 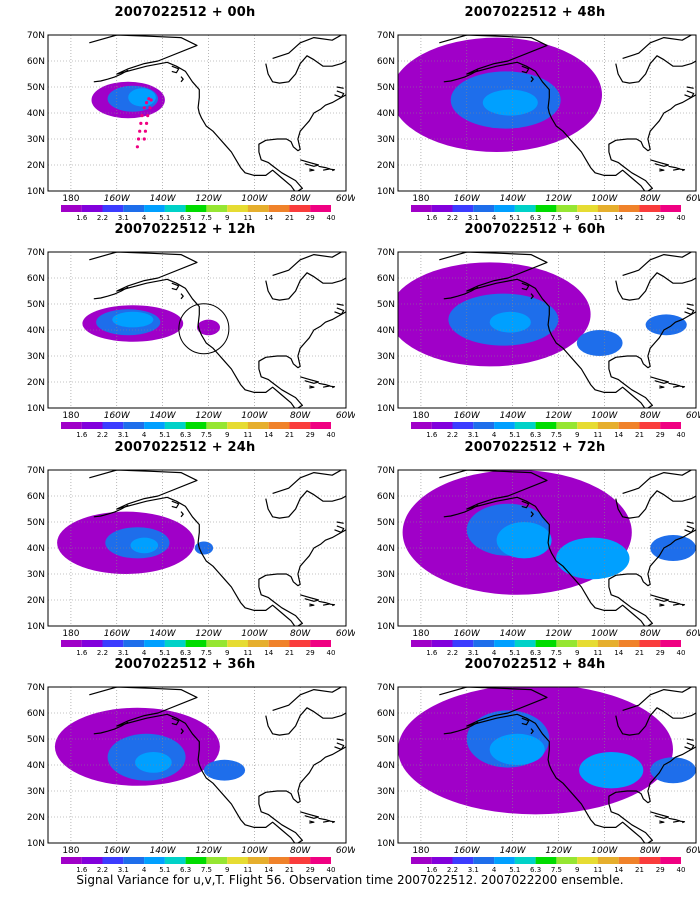 What do you see at coordinates (289, 652) in the screenshot?
I see `colorbar-label: 21` at bounding box center [289, 652].